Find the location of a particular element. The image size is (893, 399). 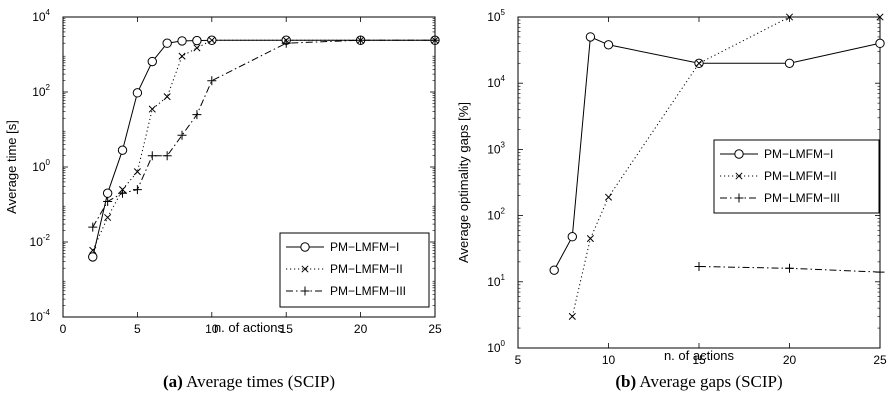

y-tick-label: 10⁵ is located at coordinates (496, 16).